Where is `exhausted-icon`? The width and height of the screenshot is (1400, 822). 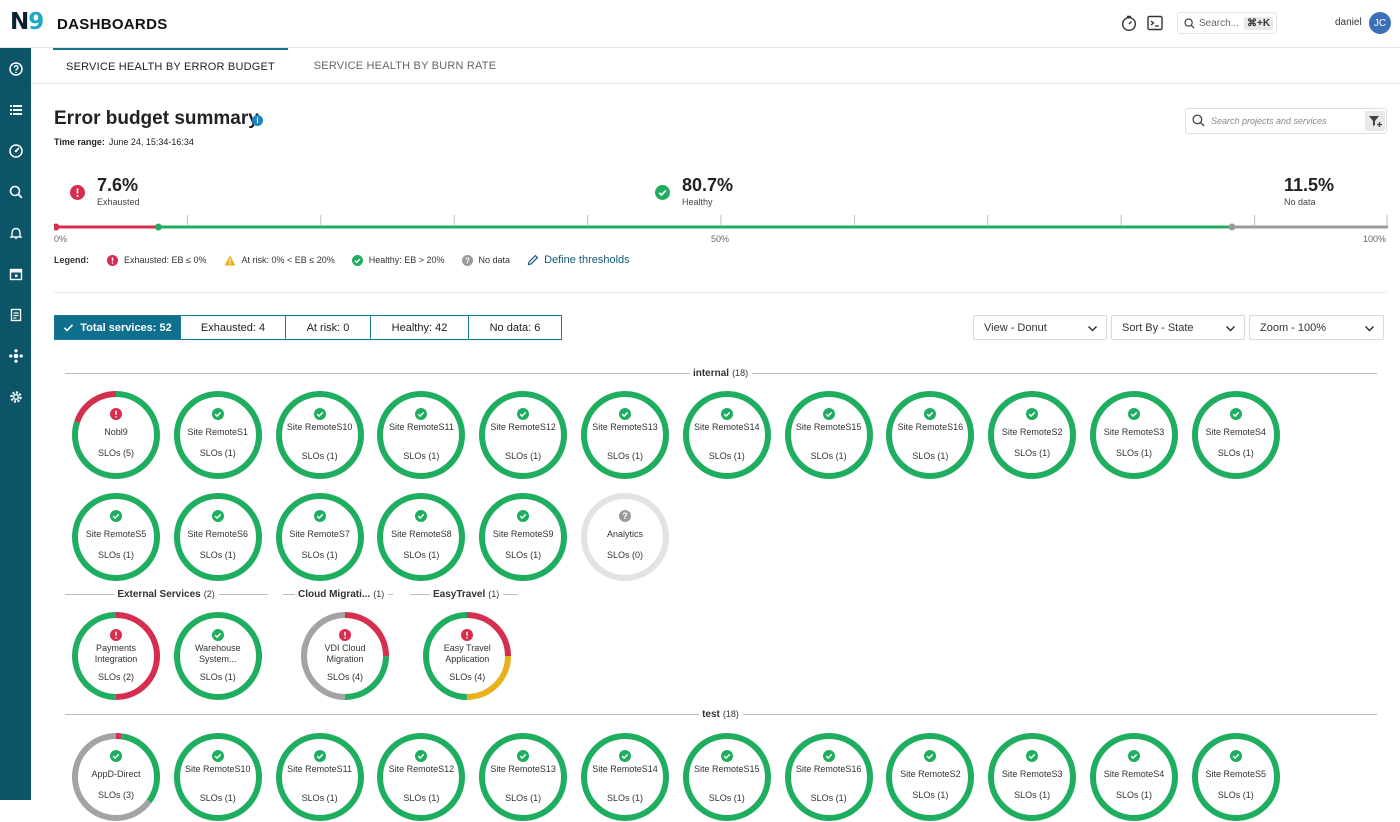
exhausted-icon is located at coordinates (345, 635).